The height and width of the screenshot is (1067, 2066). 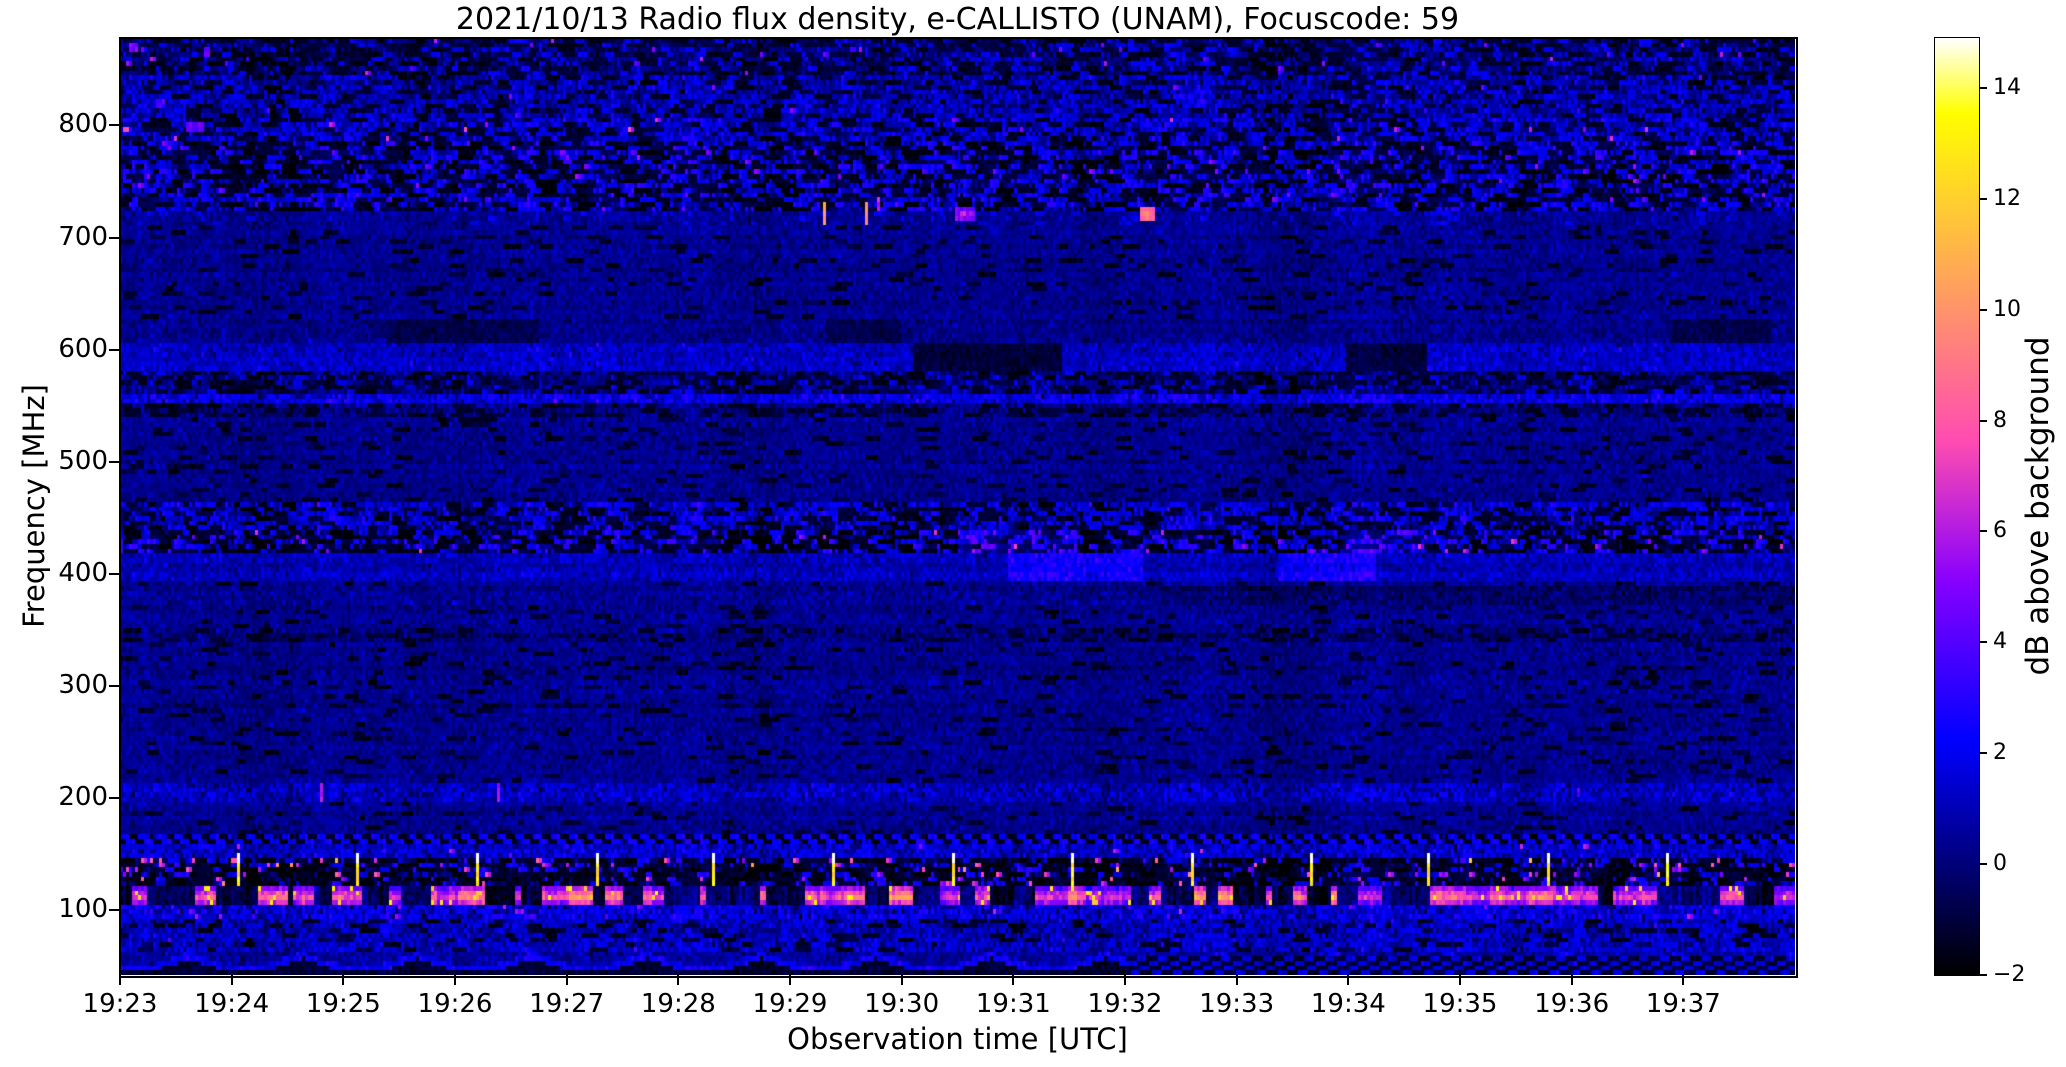 I want to click on x-tick-label: 19:34, so click(x=1348, y=1004).